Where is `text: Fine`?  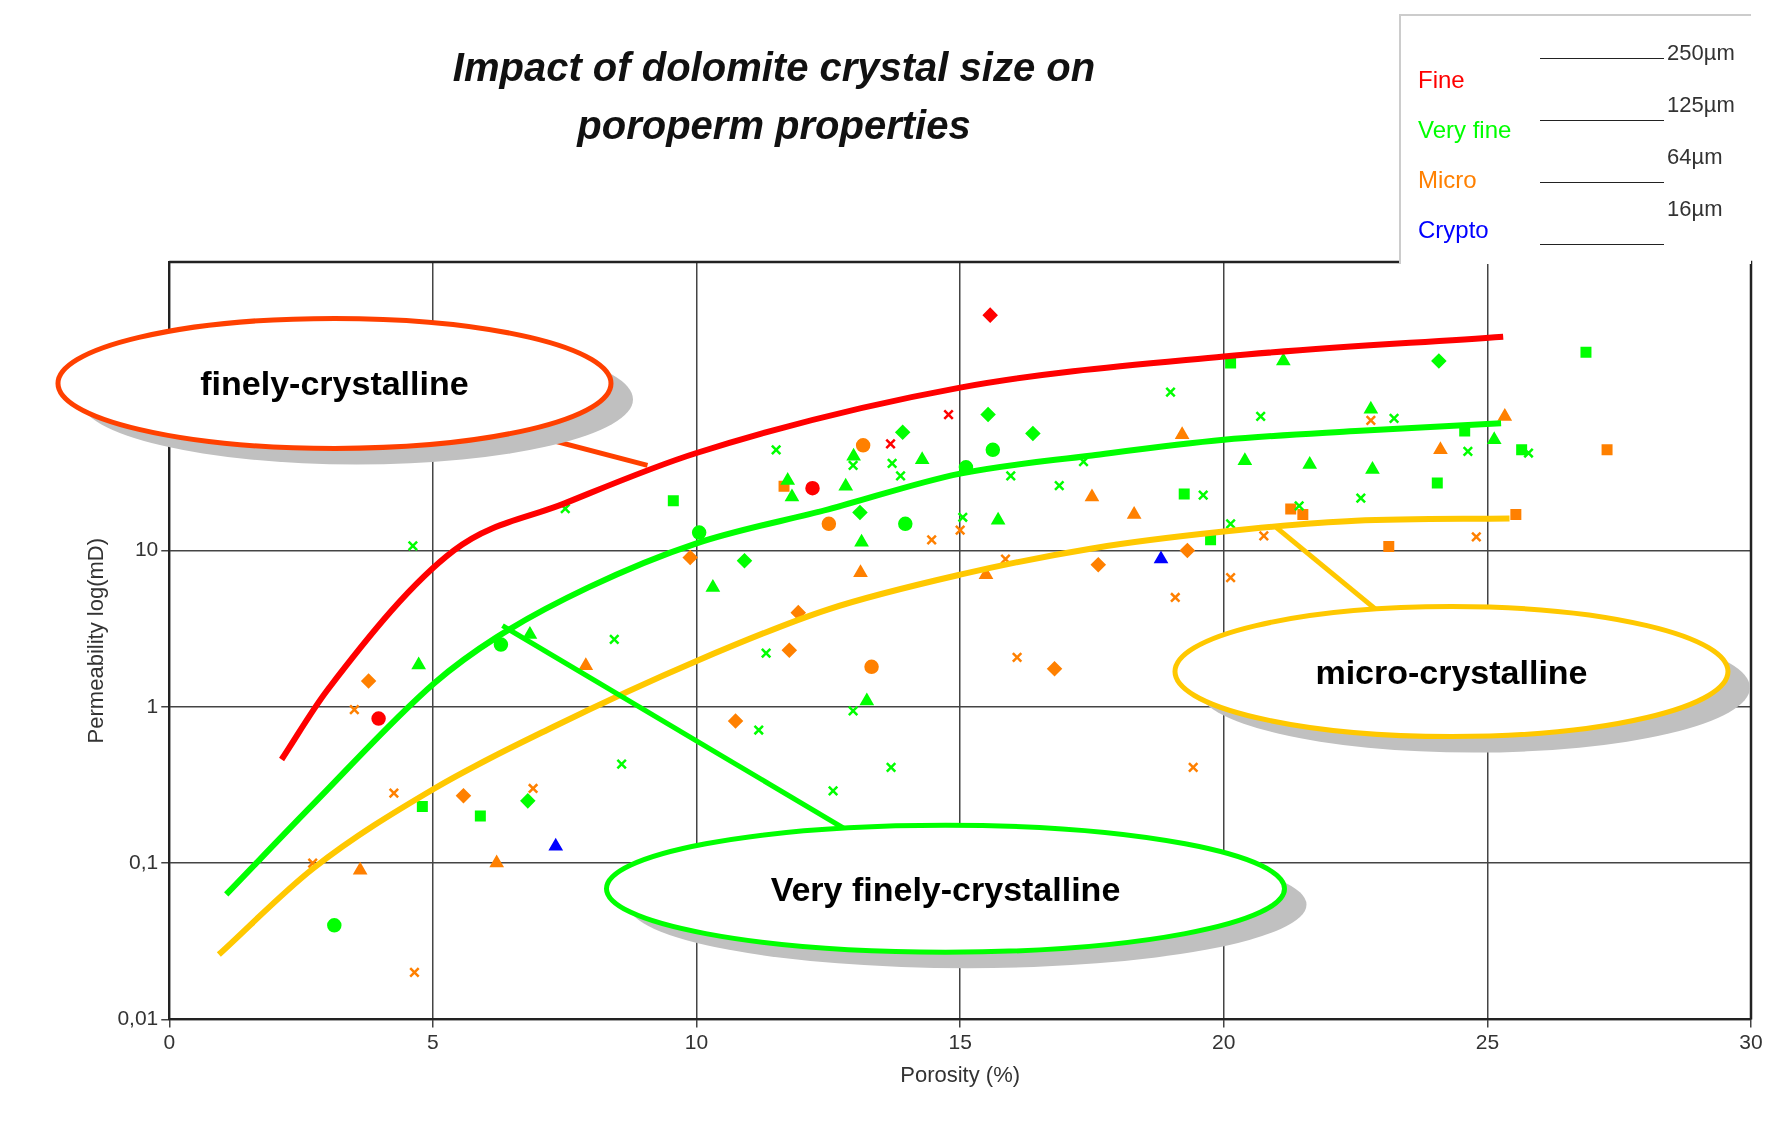 text: Fine is located at coordinates (1441, 80).